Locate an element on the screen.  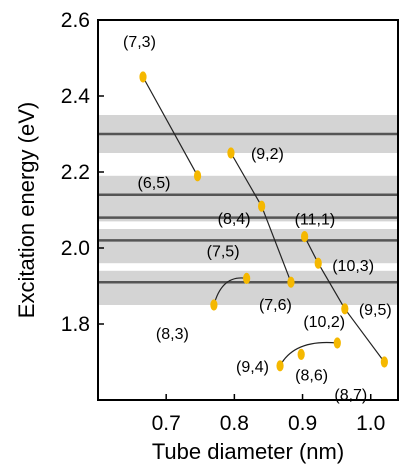
point-label: (7,6) is located at coordinates (275, 305).